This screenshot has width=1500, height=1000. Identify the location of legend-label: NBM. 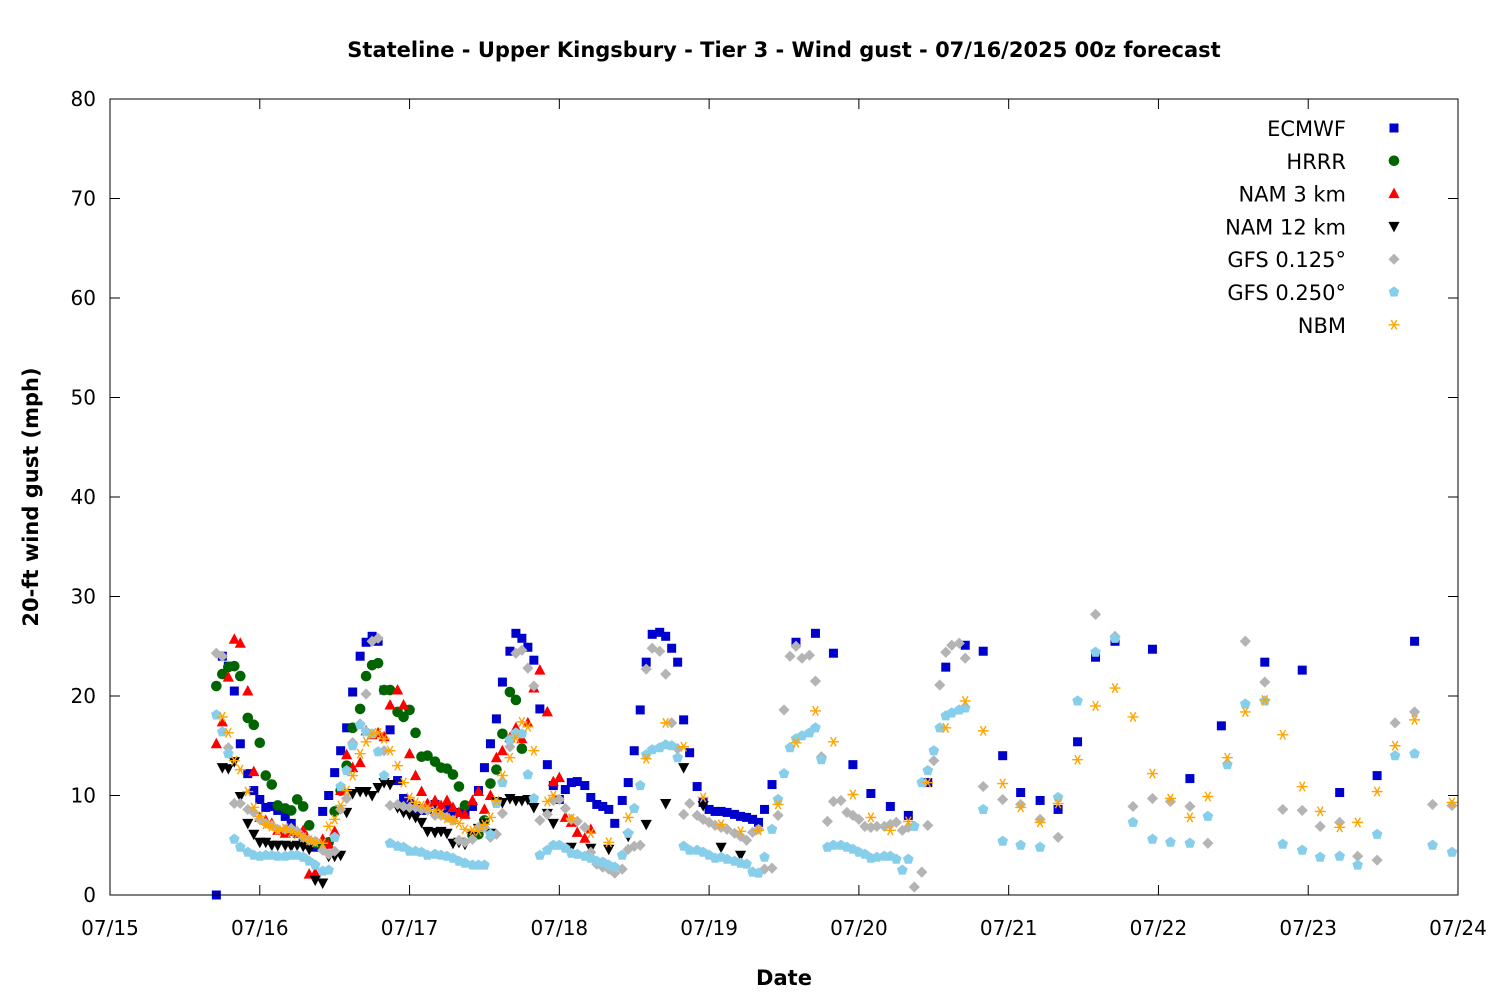
(1322, 326).